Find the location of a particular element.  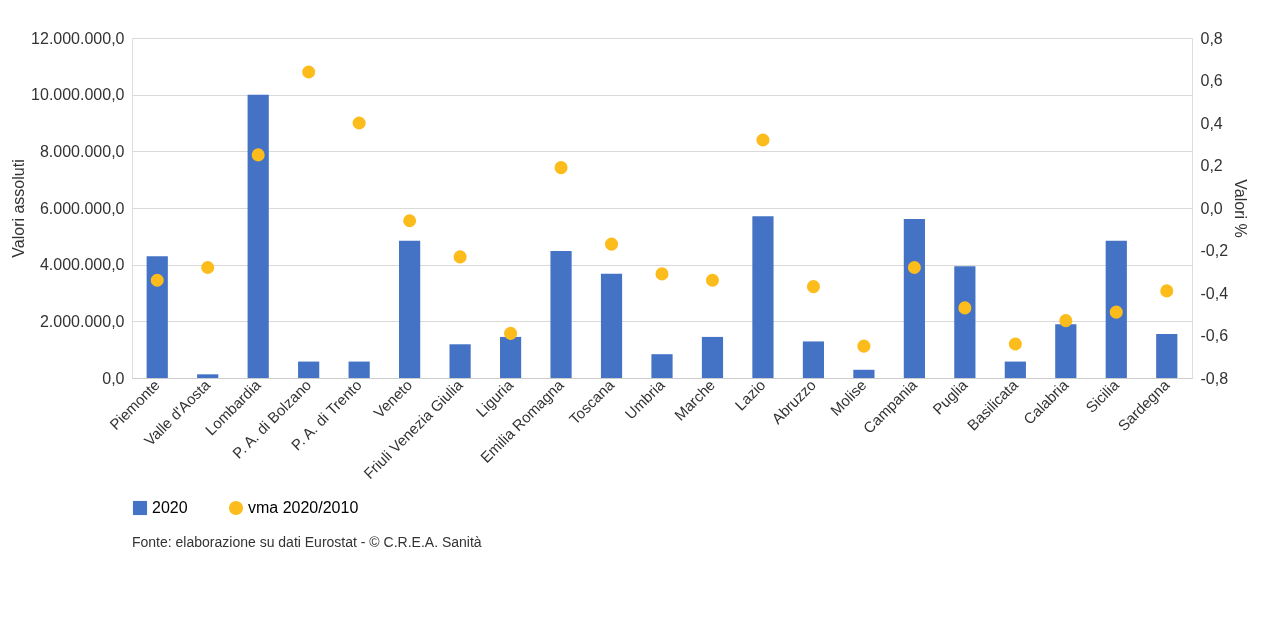

y2-tick-label: -0,2 is located at coordinates (1214, 250).